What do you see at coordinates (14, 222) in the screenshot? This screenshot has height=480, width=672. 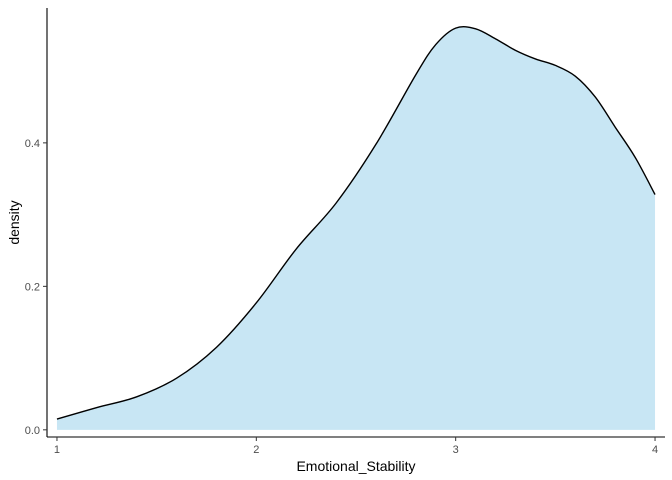 I see `y-axis-title: density` at bounding box center [14, 222].